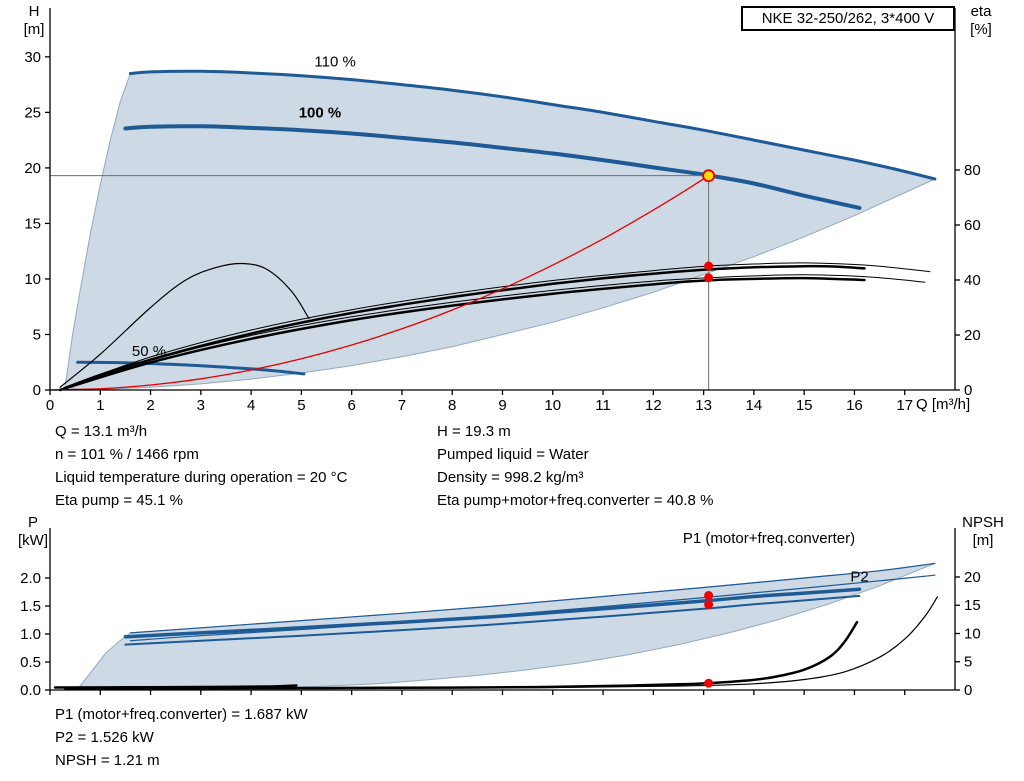 This screenshot has height=781, width=1024. I want to click on x-tick-label: 16, so click(854, 405).